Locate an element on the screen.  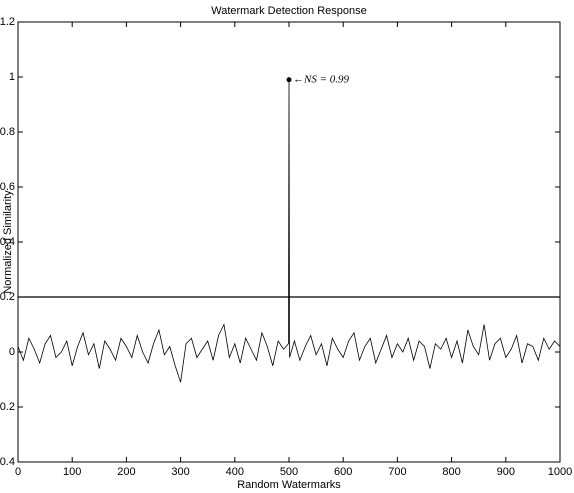
y-axis-label: Normalized Similarity is located at coordinates (8, 242).